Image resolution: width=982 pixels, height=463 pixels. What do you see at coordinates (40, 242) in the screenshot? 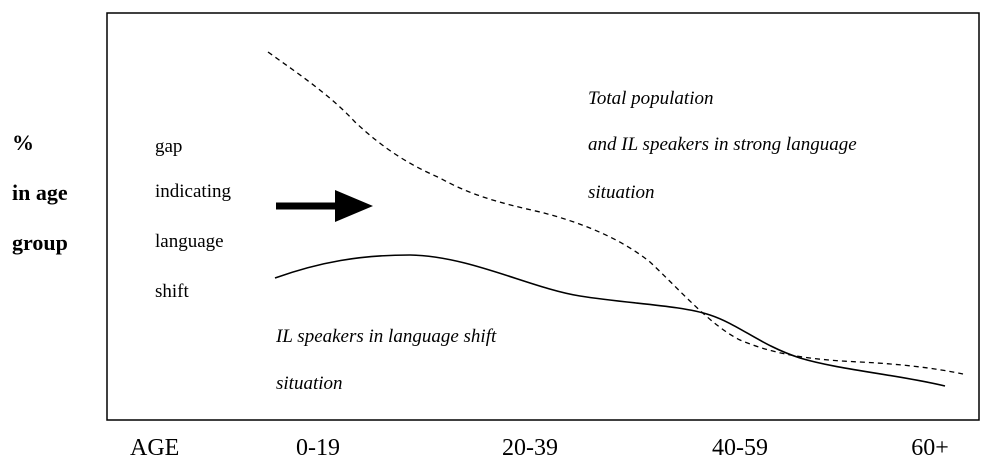
I see `y-axis-label: group` at bounding box center [40, 242].